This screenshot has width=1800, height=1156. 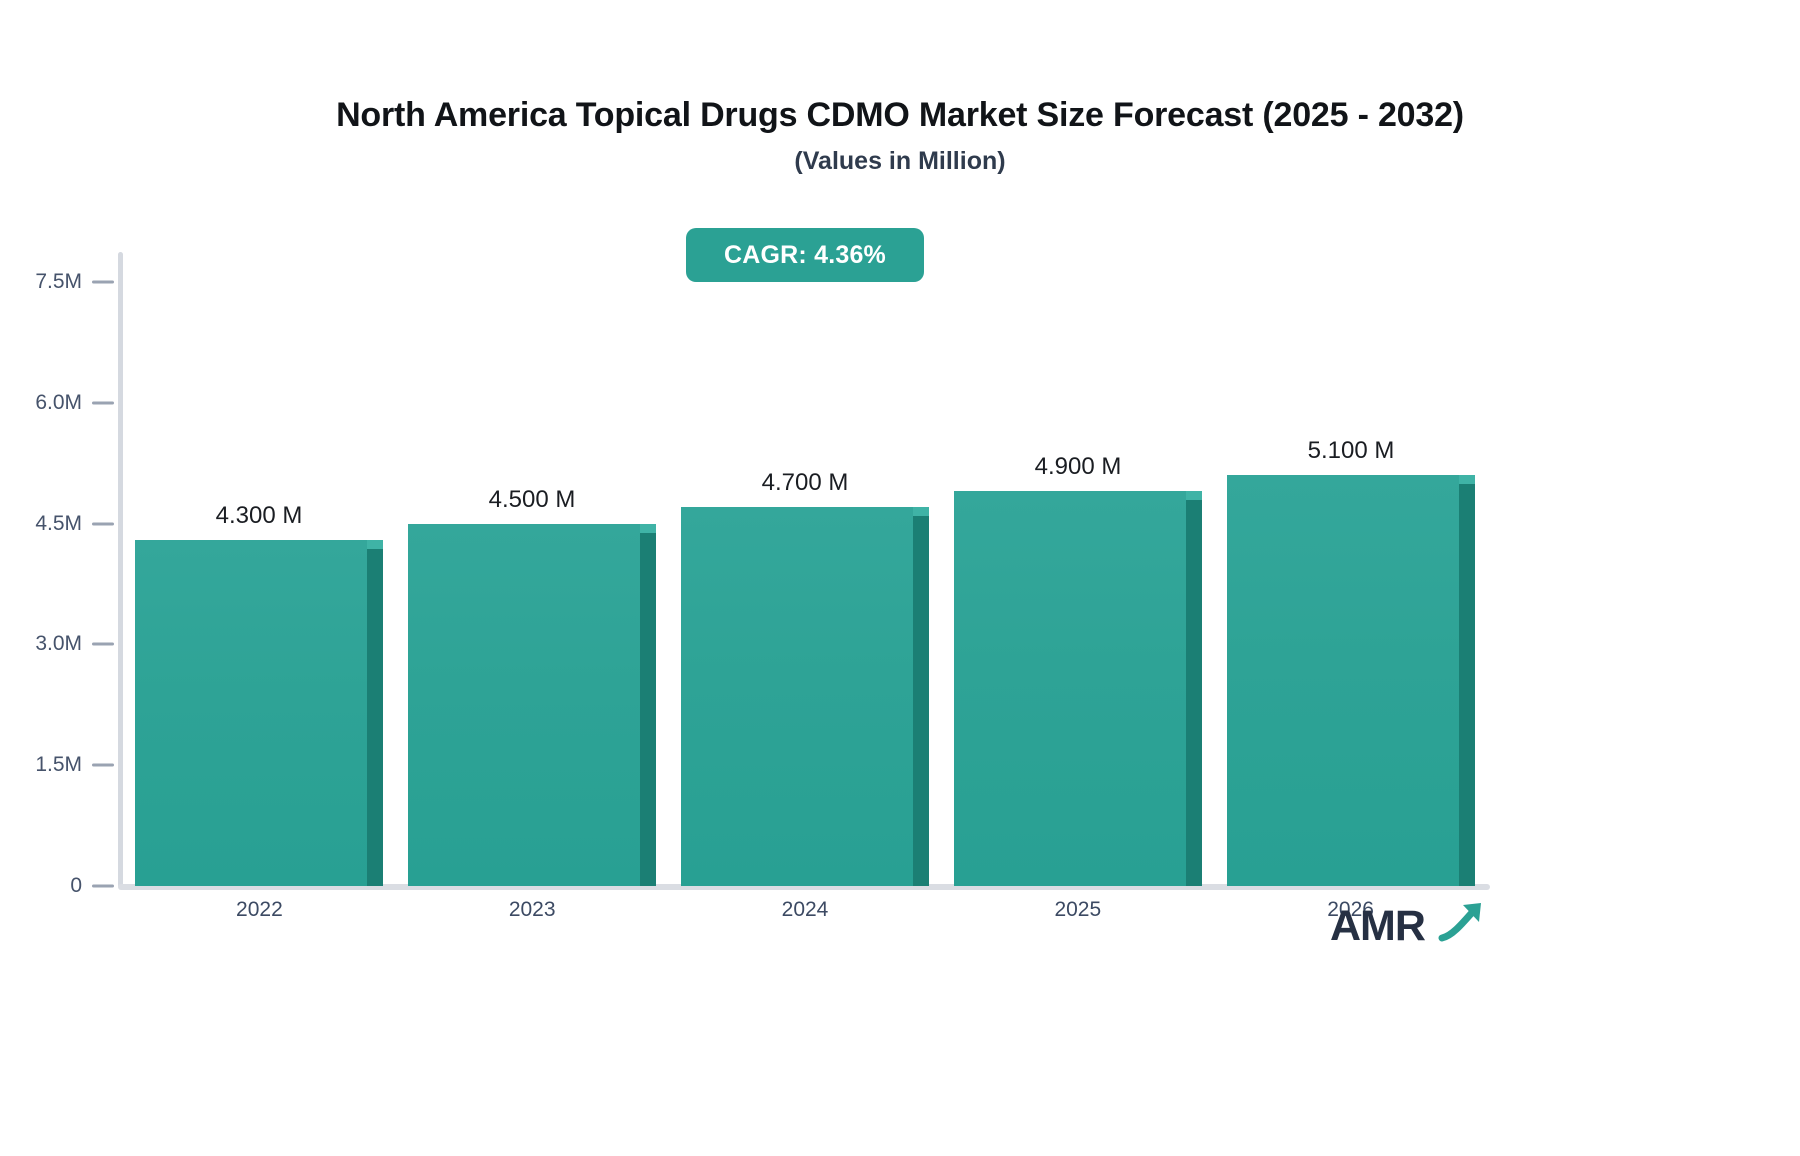 What do you see at coordinates (1378, 925) in the screenshot?
I see `amr-logo-text: AMR` at bounding box center [1378, 925].